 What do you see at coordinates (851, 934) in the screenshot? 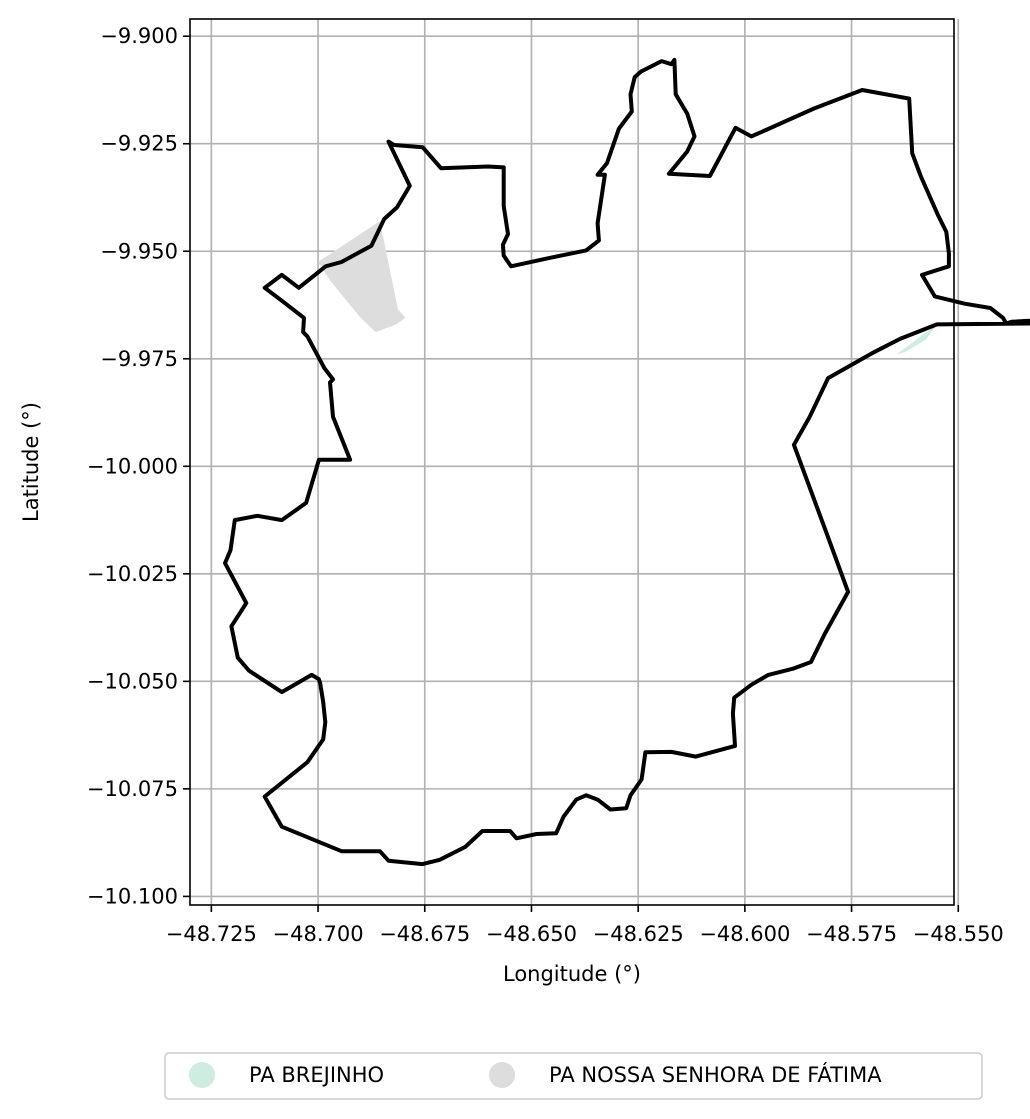
I see `x-tick-label: −48.575` at bounding box center [851, 934].